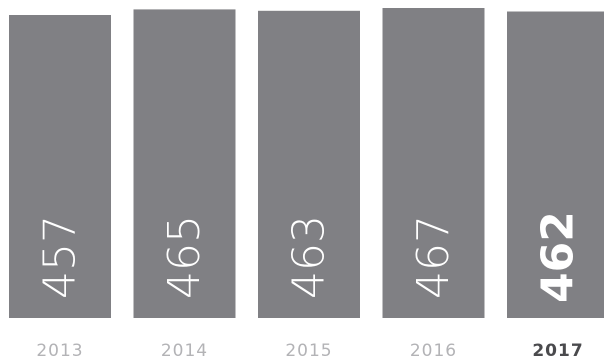  I want to click on value-label-2013: 457, so click(60, 257).